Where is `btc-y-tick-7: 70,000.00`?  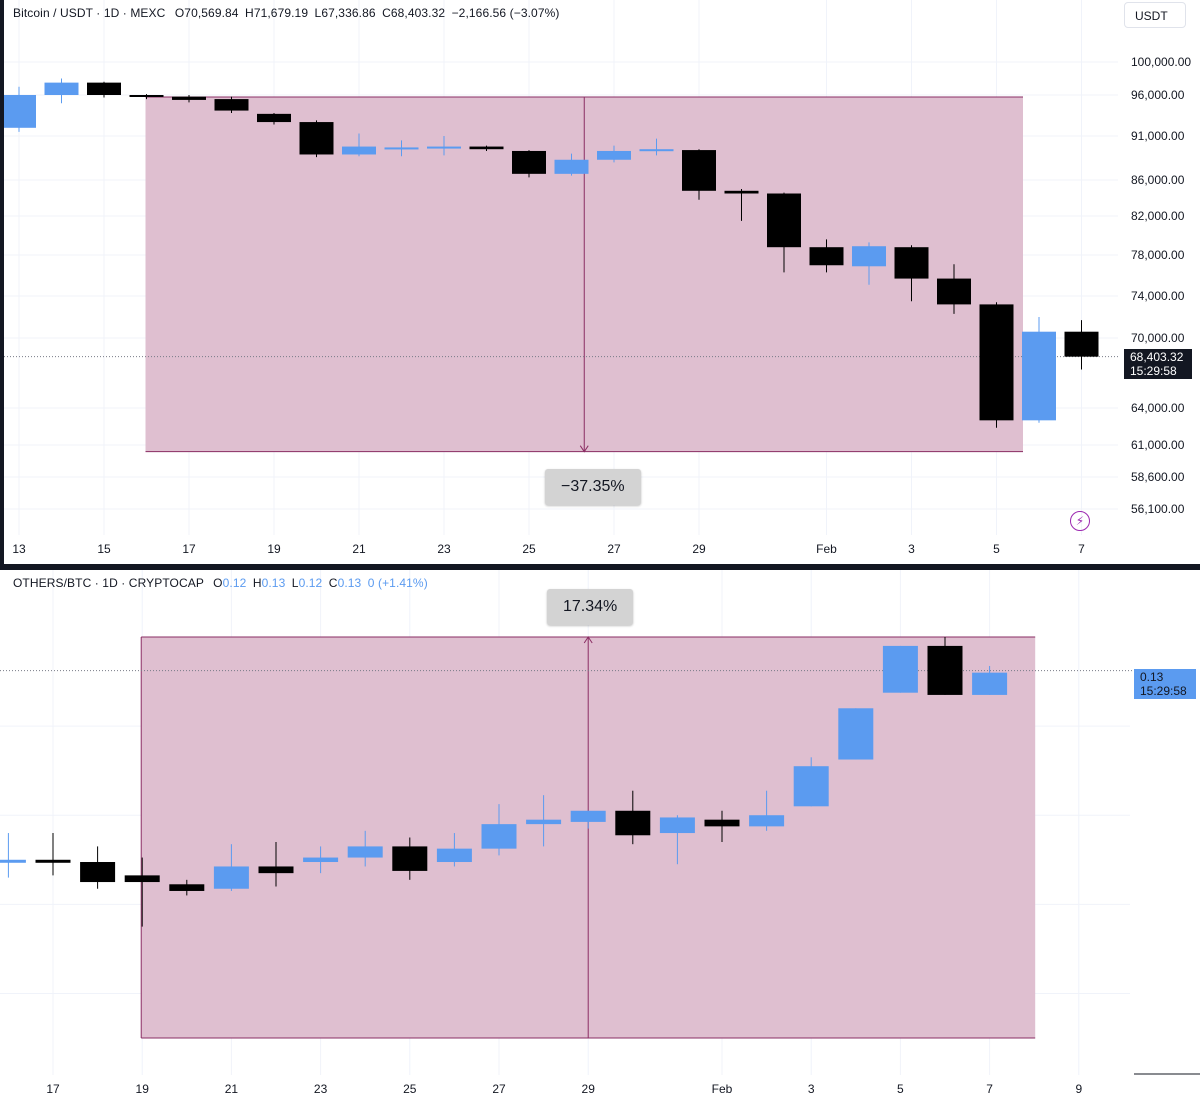 btc-y-tick-7: 70,000.00 is located at coordinates (1158, 338).